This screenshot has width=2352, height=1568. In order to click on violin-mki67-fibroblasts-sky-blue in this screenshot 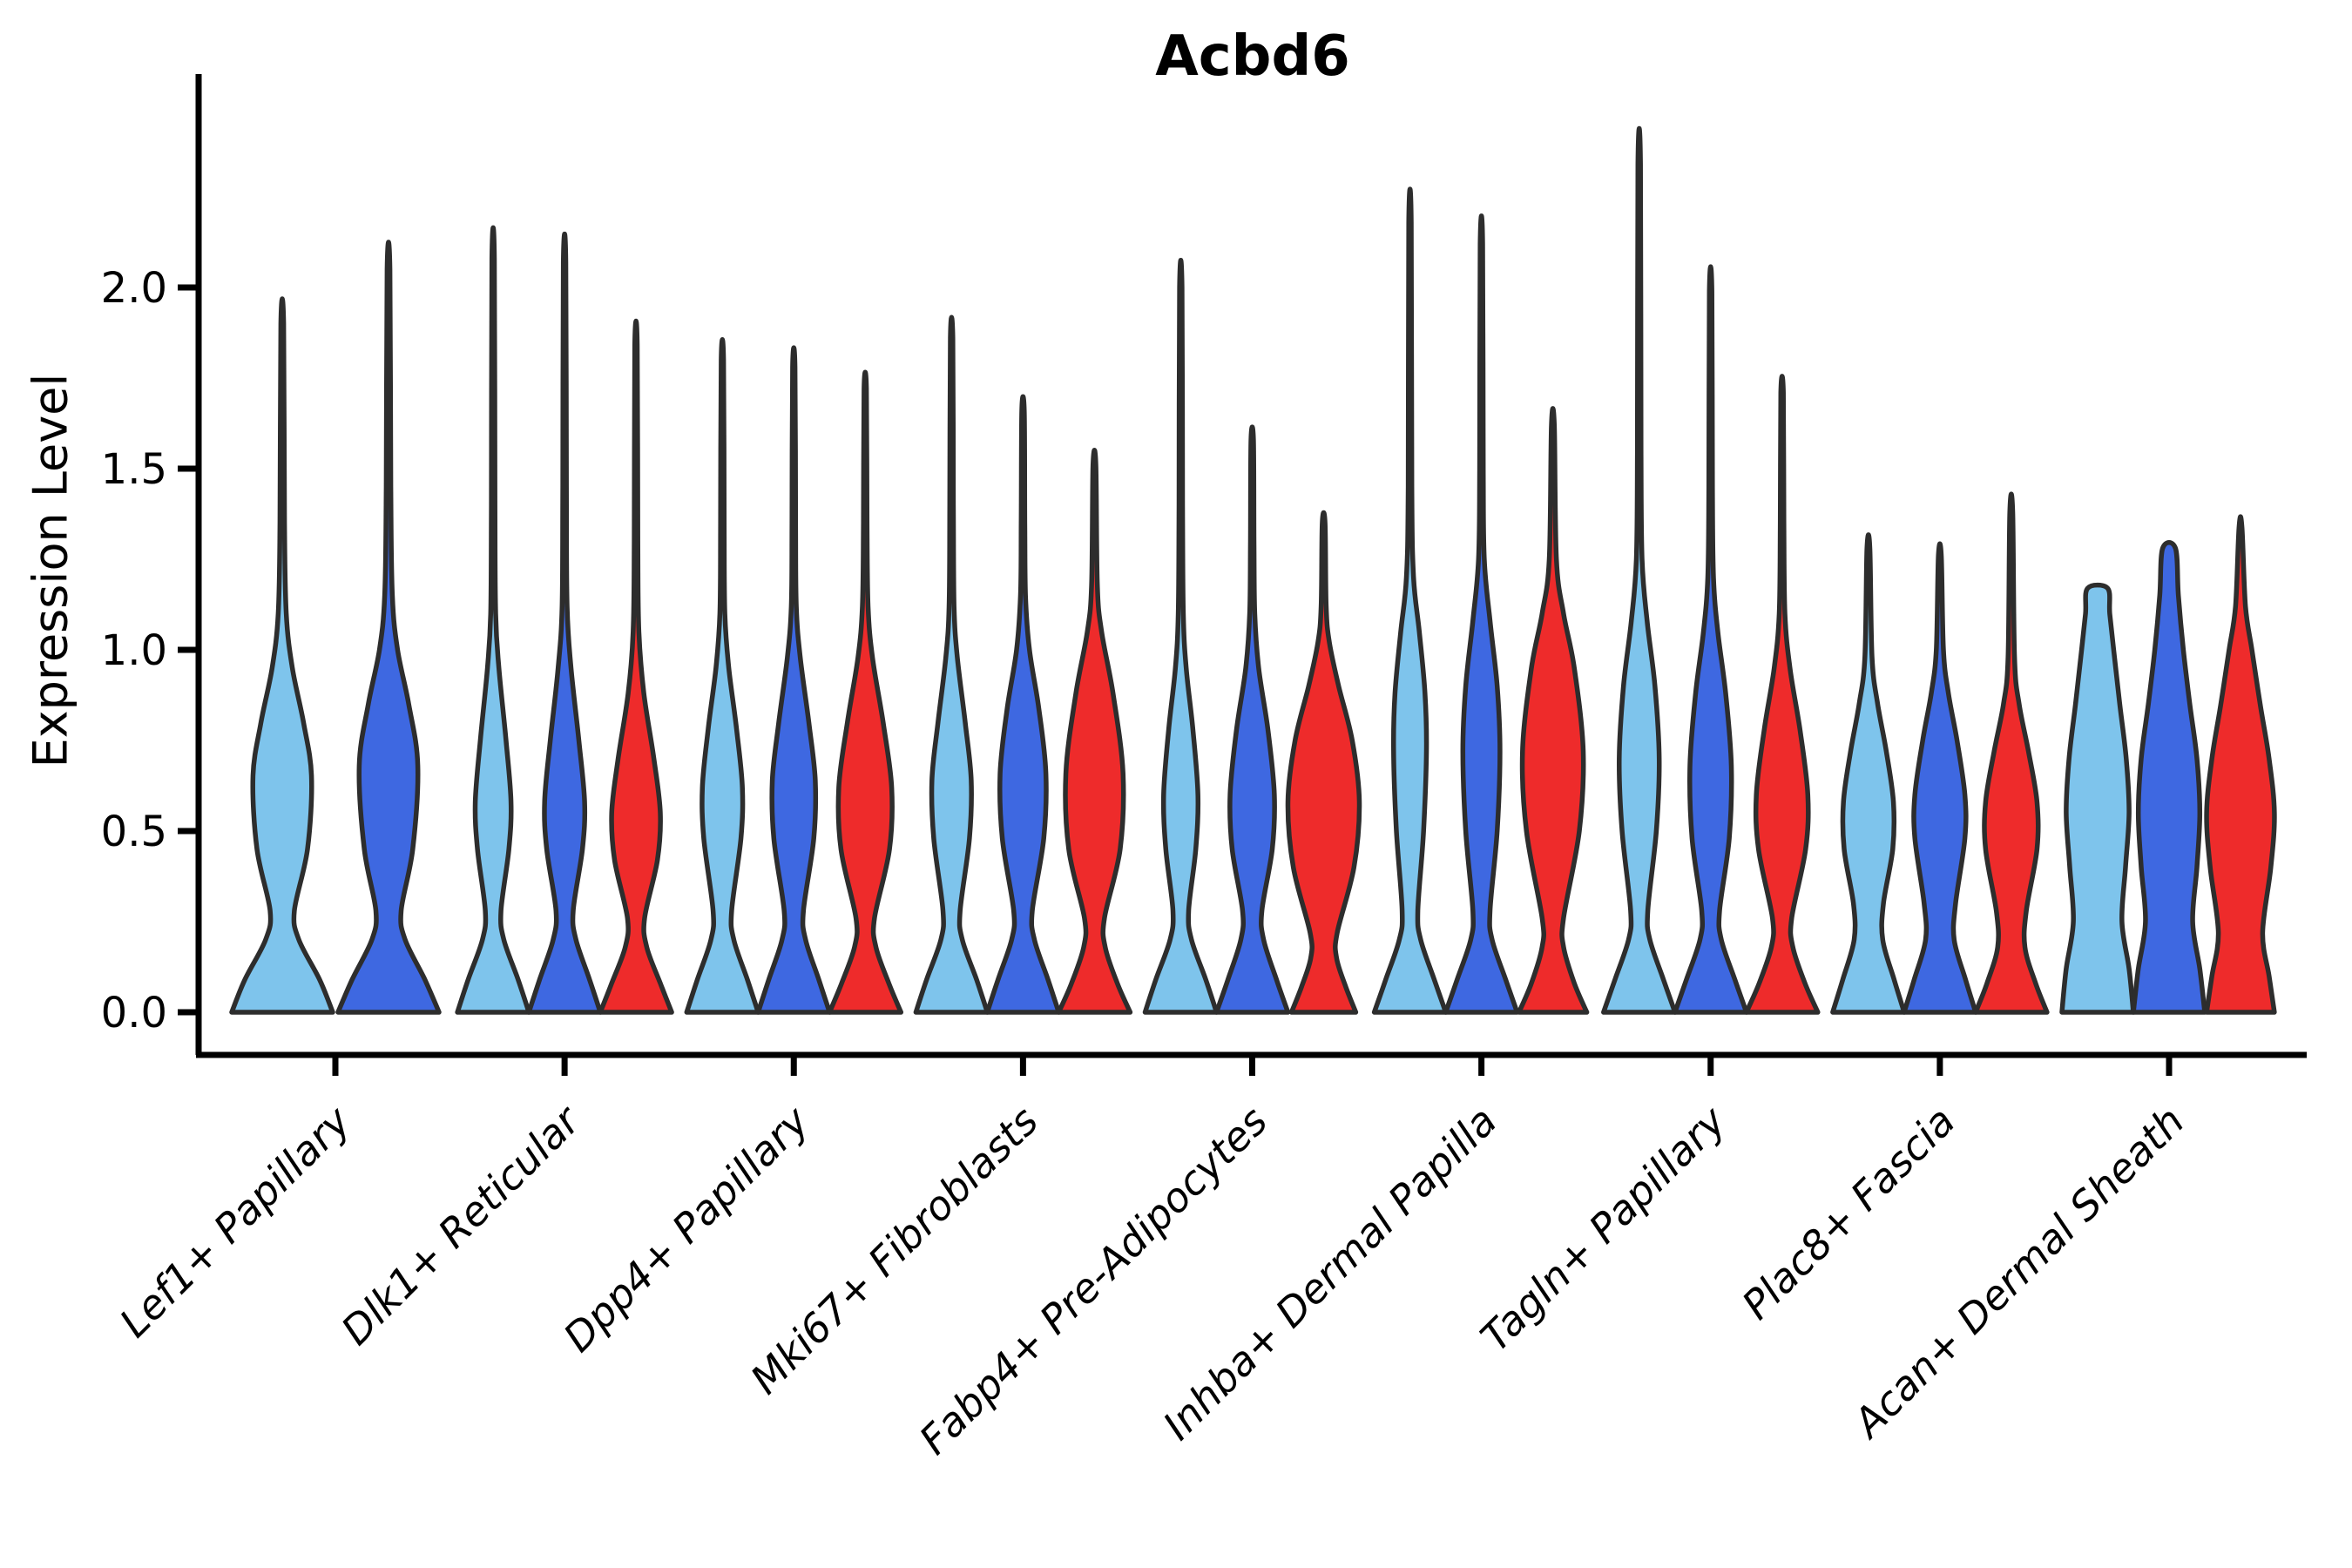, I will do `click(952, 664)`.